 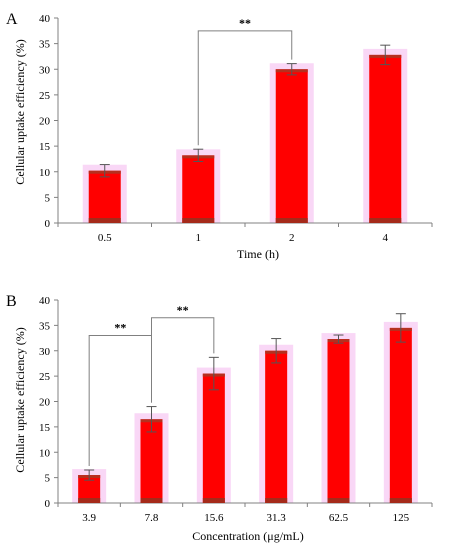 I want to click on x-tick-label: 3.9, so click(x=89, y=518).